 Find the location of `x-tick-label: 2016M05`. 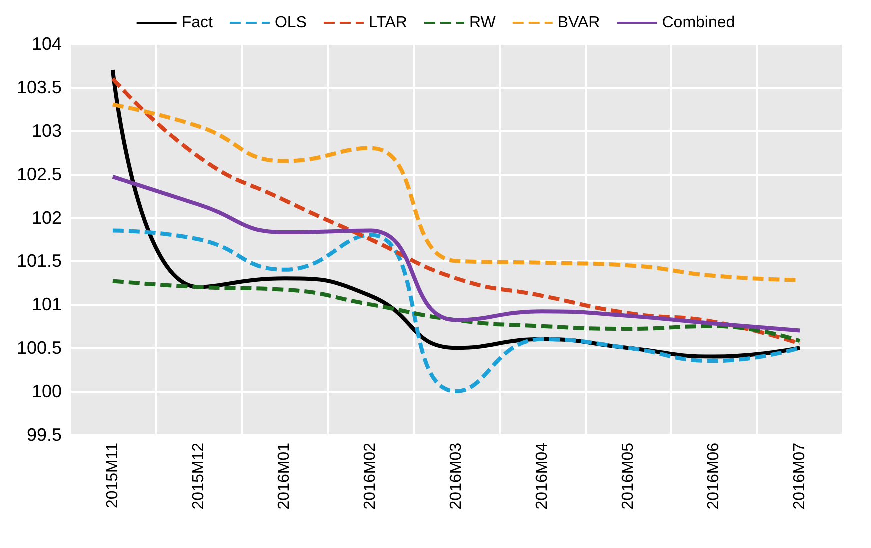

x-tick-label: 2016M05 is located at coordinates (628, 476).